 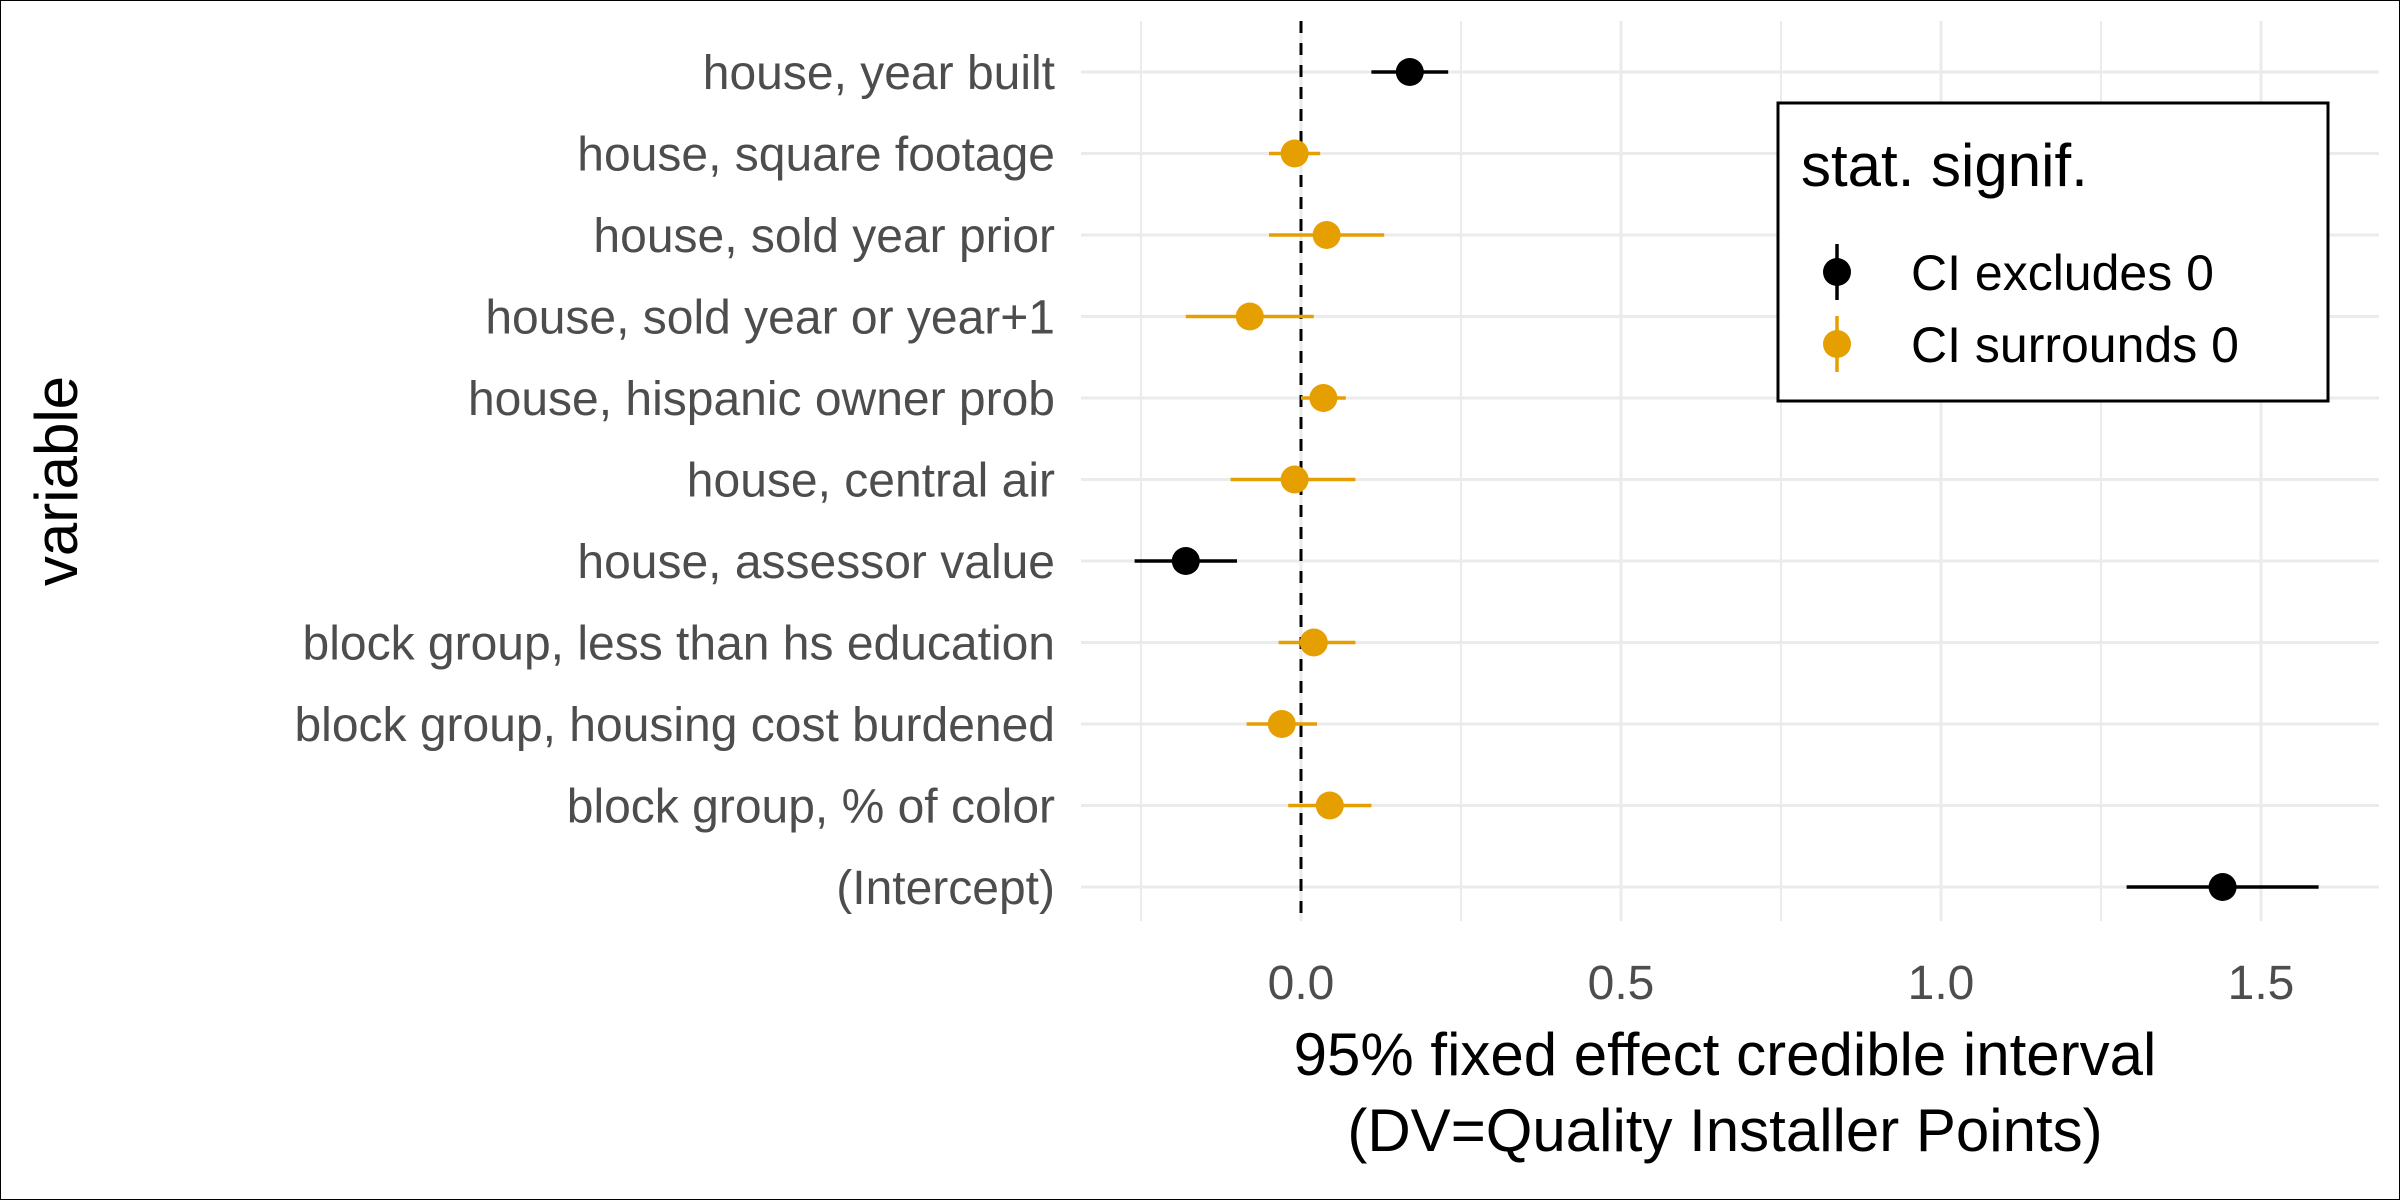 What do you see at coordinates (2075, 345) in the screenshot?
I see `legend-entry-label: CI surrounds 0` at bounding box center [2075, 345].